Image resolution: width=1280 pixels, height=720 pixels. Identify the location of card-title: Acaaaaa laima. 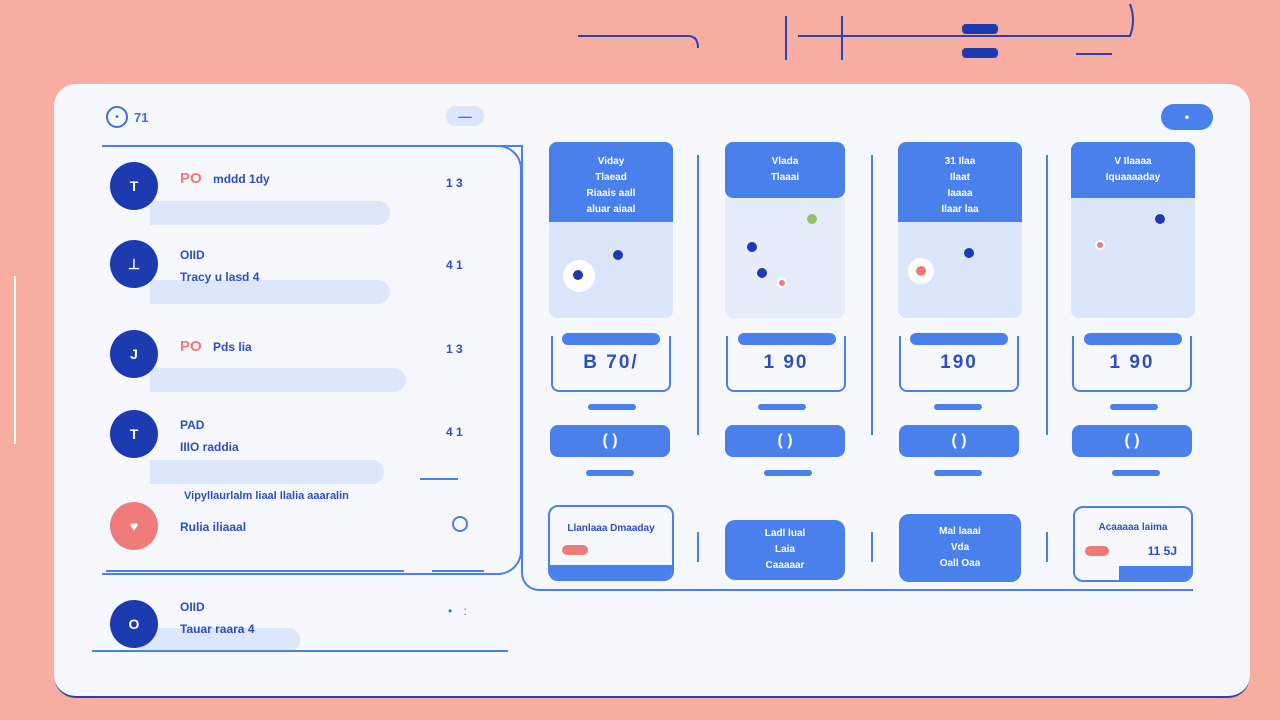
(1133, 527).